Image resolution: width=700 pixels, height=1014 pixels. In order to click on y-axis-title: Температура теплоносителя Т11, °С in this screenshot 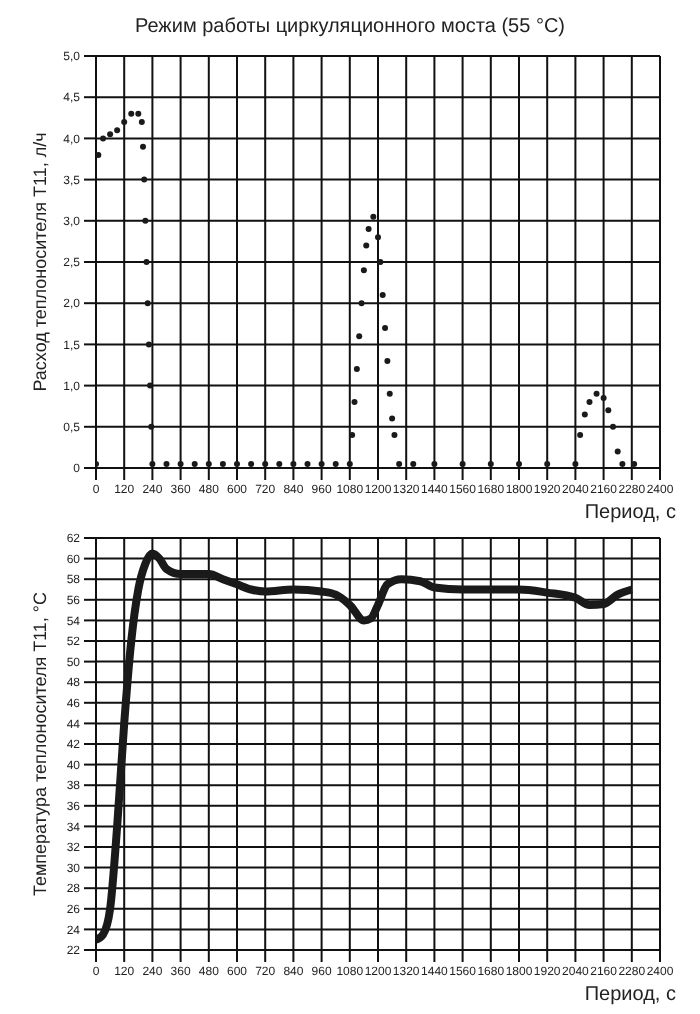, I will do `click(40, 743)`.